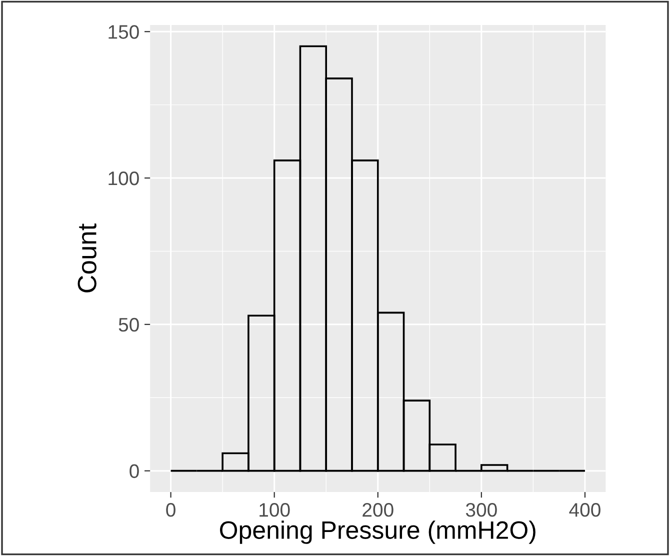 Image resolution: width=670 pixels, height=556 pixels. What do you see at coordinates (584, 509) in the screenshot?
I see `x-tick-label: 400` at bounding box center [584, 509].